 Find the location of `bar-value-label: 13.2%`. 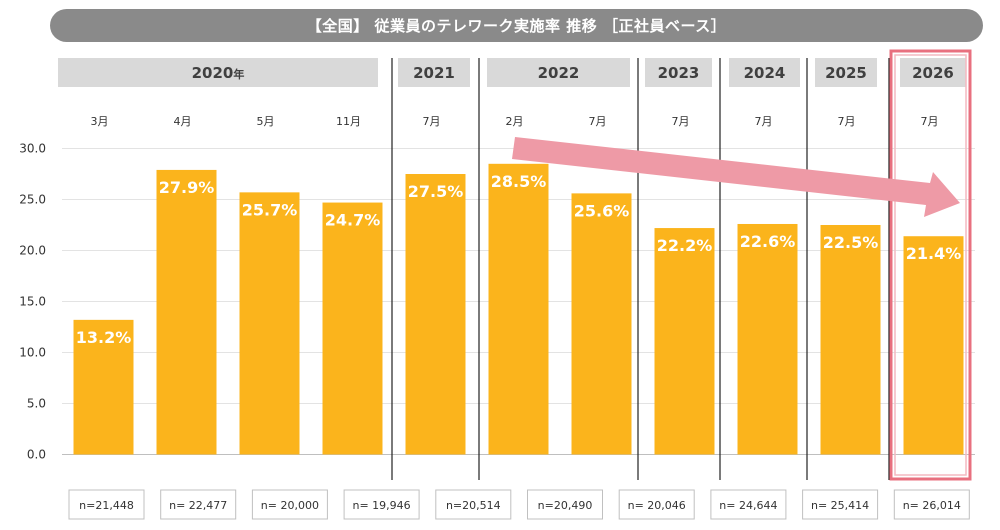

bar-value-label: 13.2% is located at coordinates (104, 337).